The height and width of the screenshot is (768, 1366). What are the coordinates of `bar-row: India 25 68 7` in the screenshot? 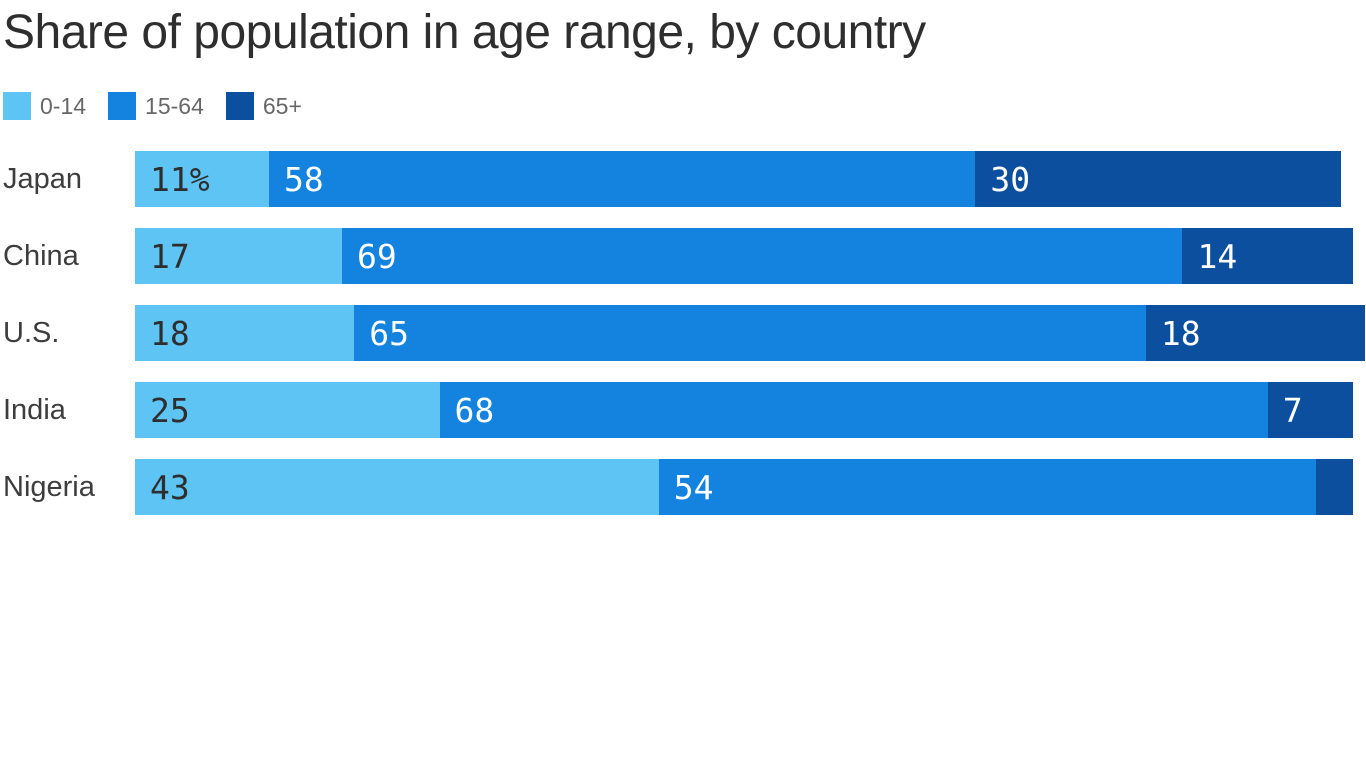 It's located at (683, 410).